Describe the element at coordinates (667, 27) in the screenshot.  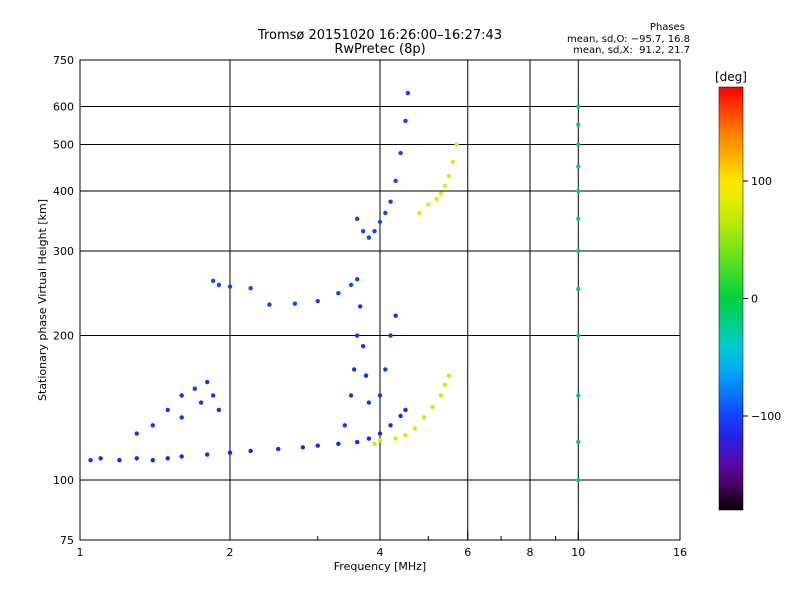
I see `phase-info-heading: Phases` at that location.